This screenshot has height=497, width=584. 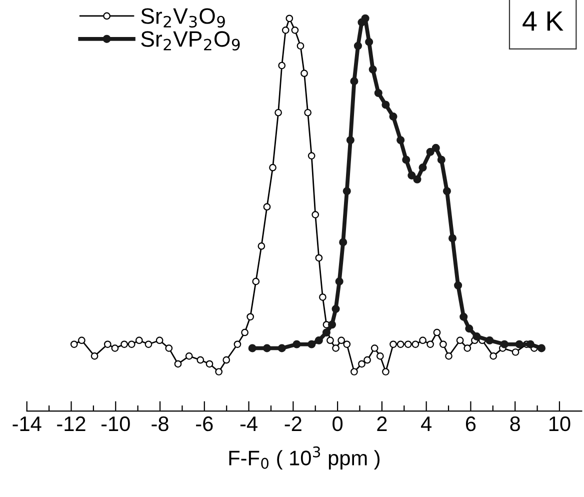 I want to click on x-tick-label: -14, so click(x=27, y=423).